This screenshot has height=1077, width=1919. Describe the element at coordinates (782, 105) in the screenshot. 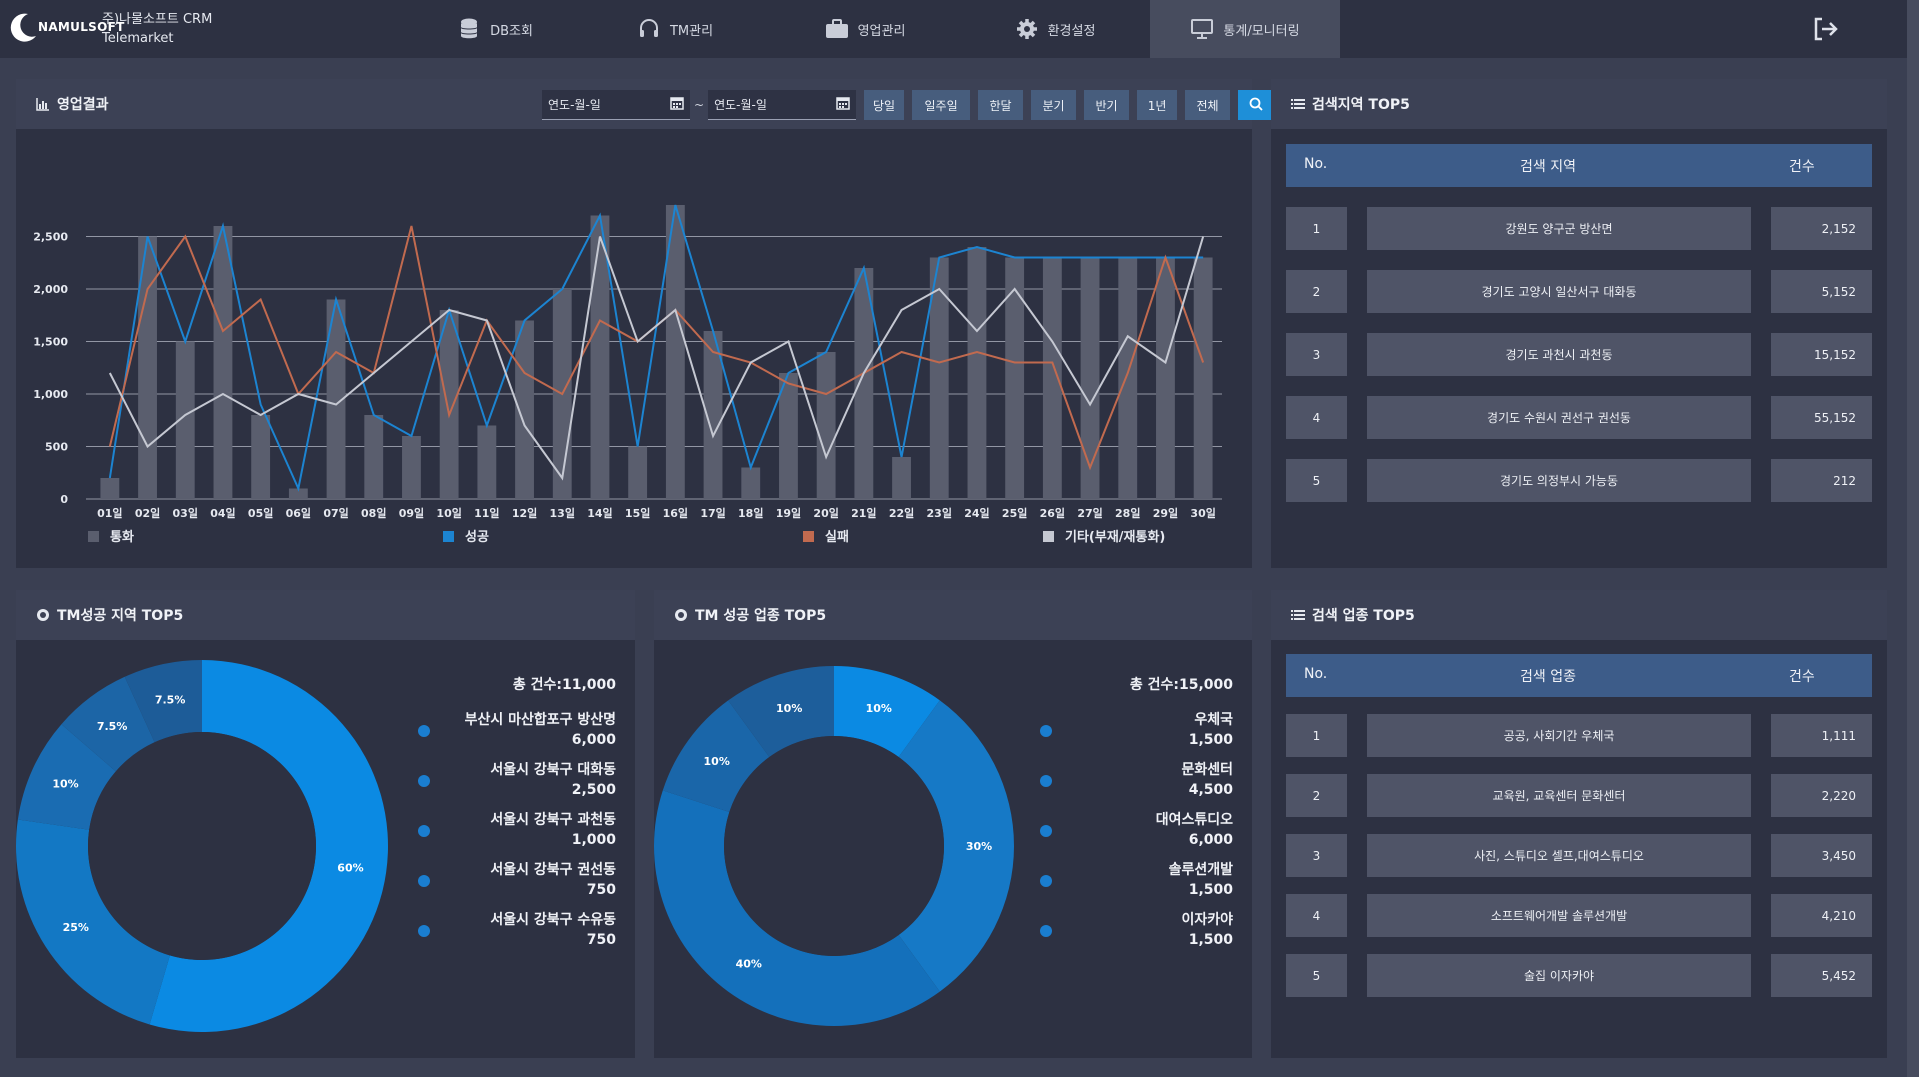

I see `date-to-field: 연도-월-일` at that location.